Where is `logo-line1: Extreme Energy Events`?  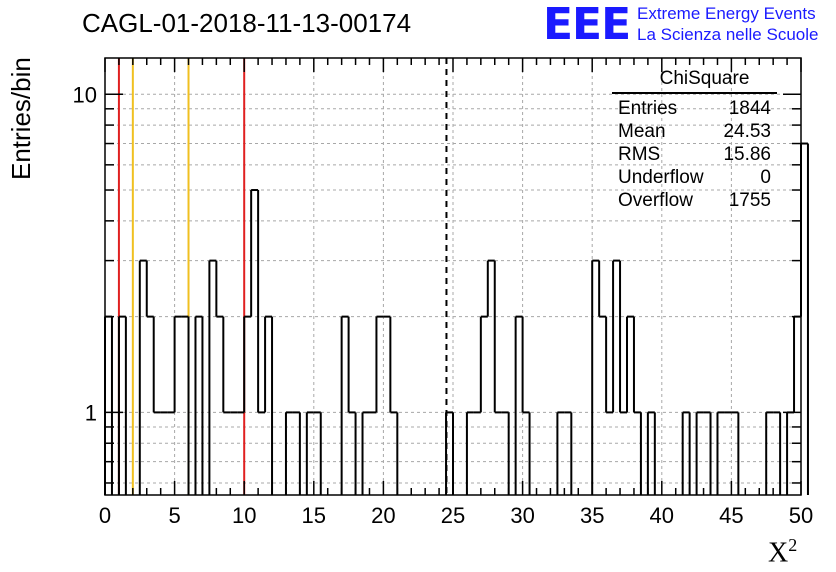
logo-line1: Extreme Energy Events is located at coordinates (726, 13).